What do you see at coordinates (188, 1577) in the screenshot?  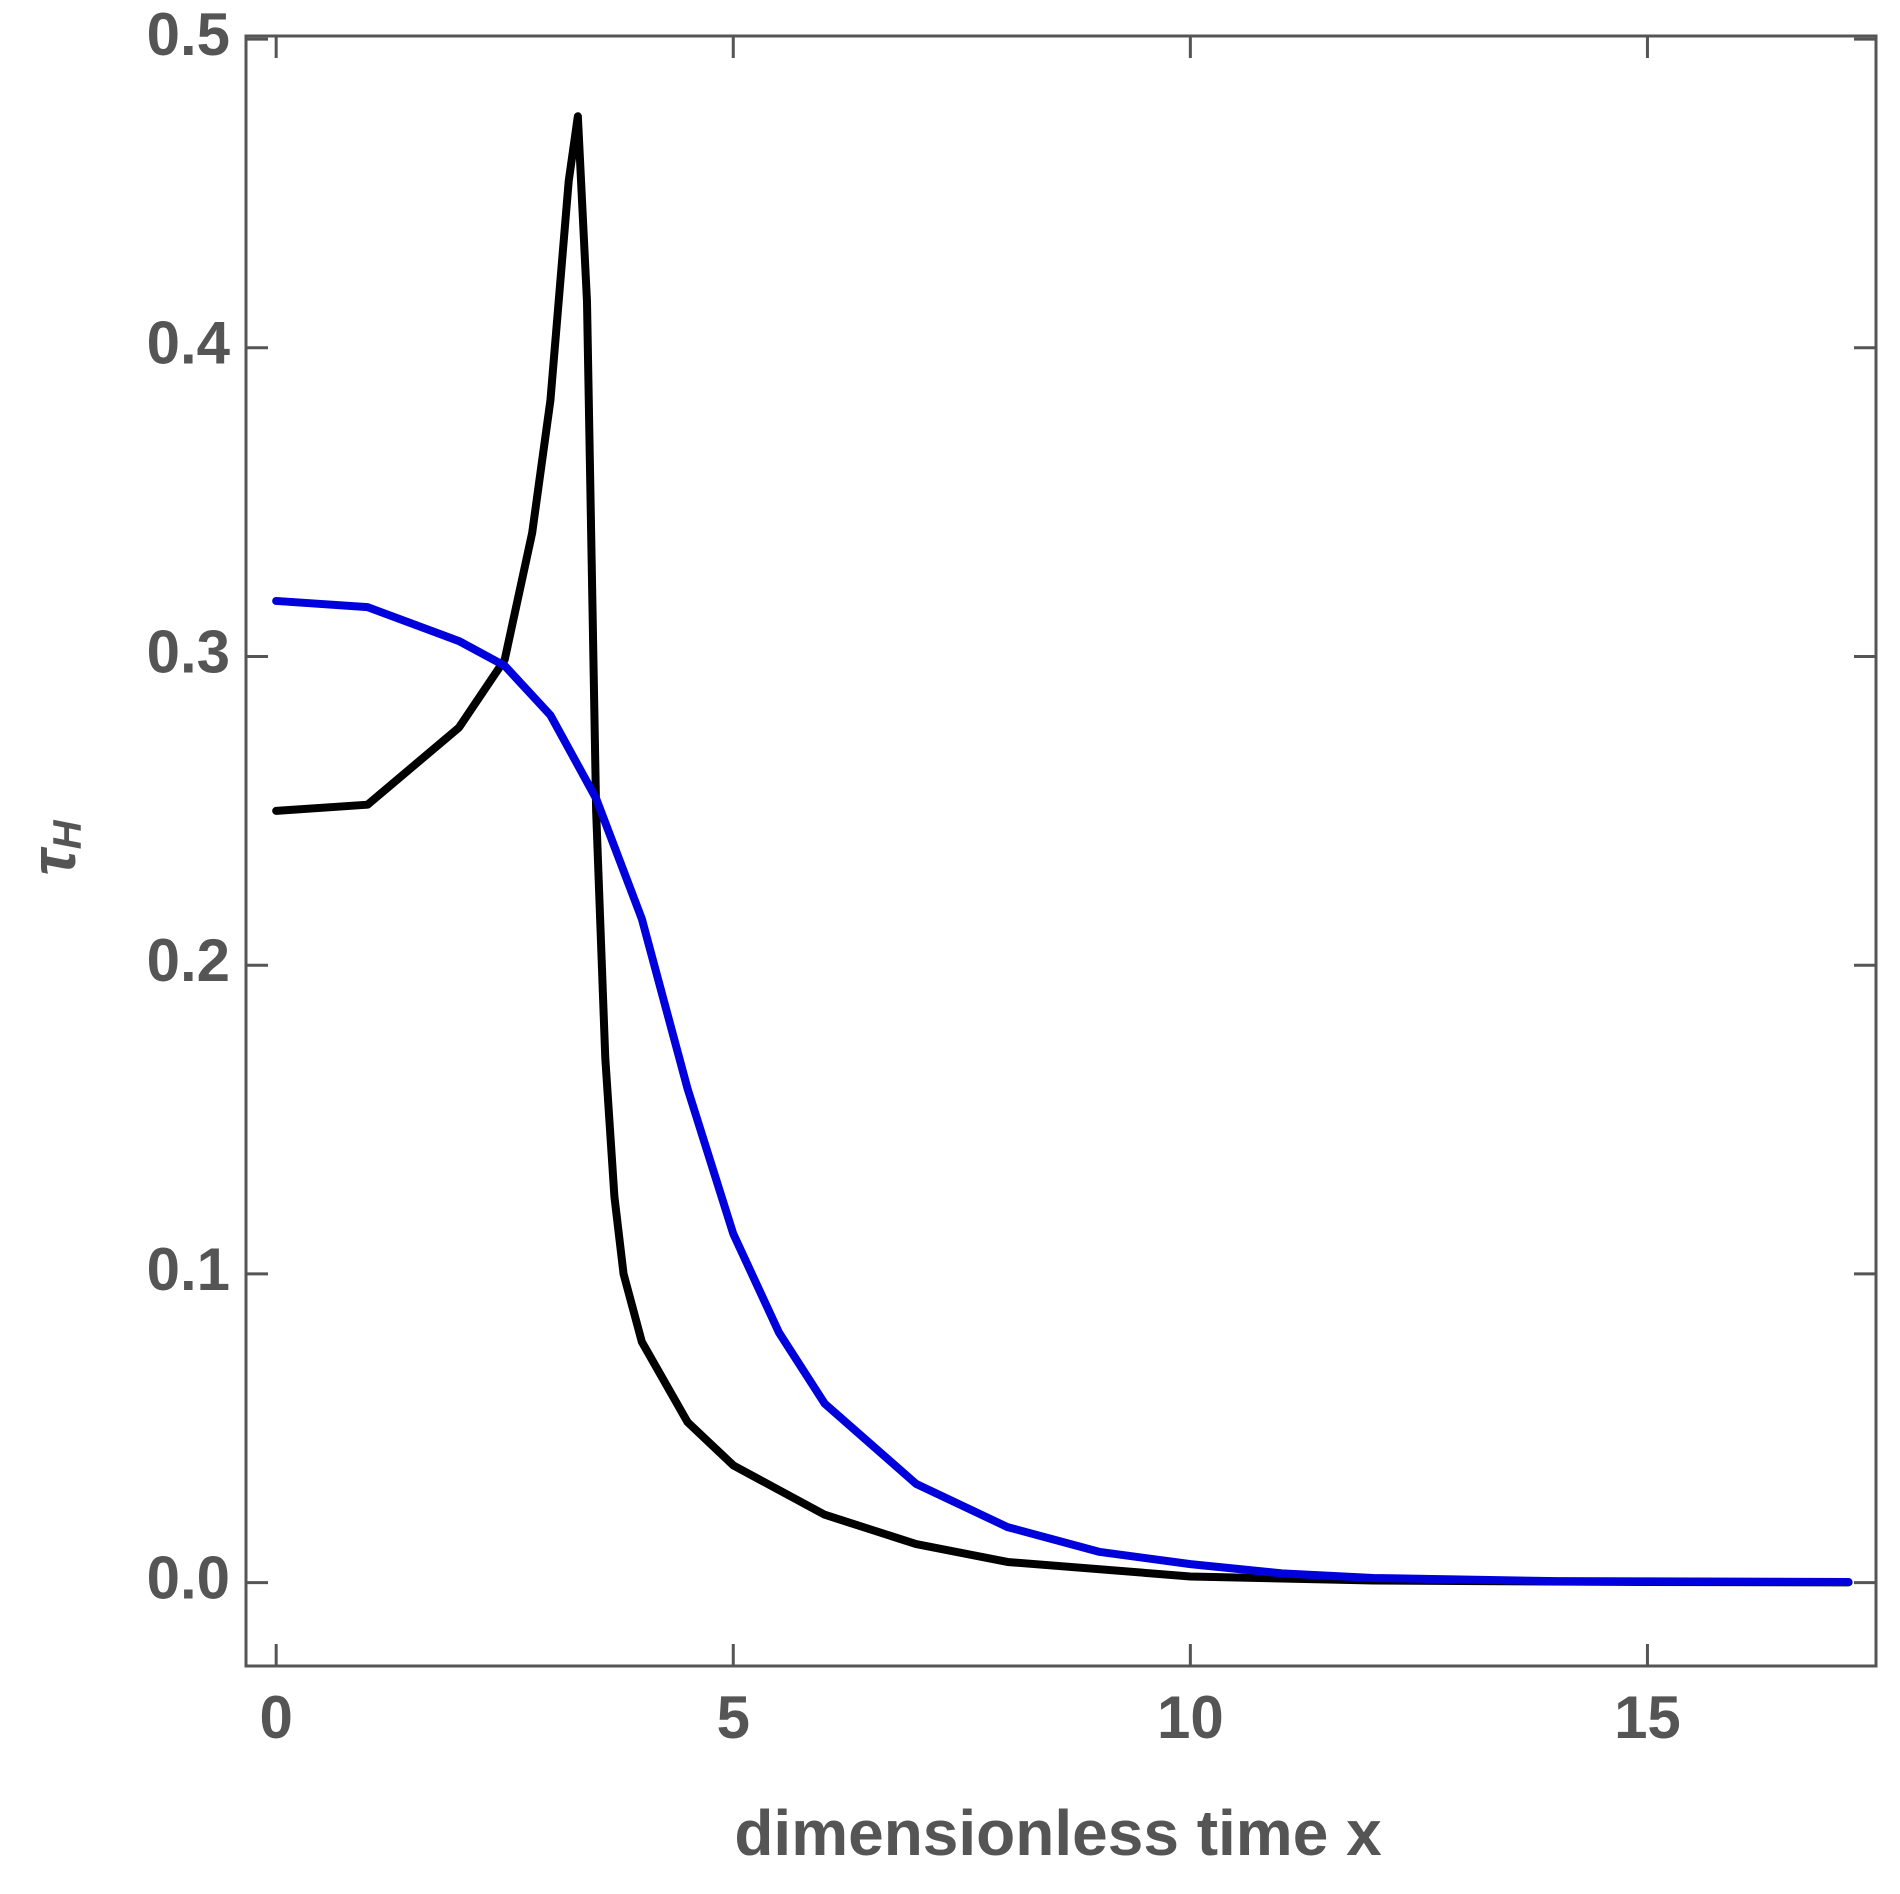 I see `y-tick-label: 0.0` at bounding box center [188, 1577].